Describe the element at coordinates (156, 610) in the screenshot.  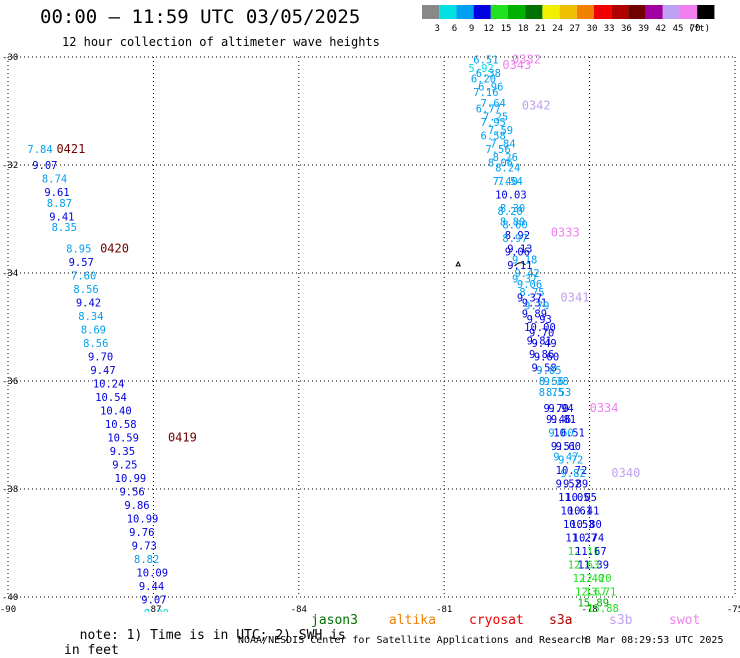
I see `swh-value-label: 9.00` at that location.